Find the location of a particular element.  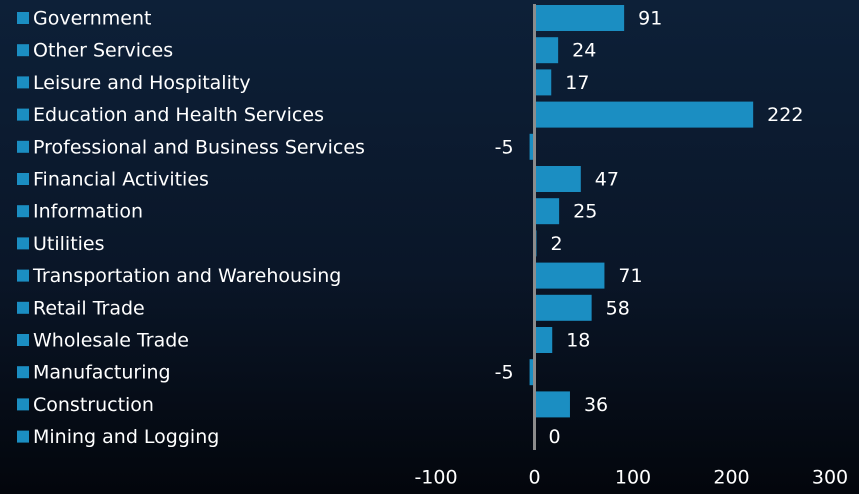

value-label: 0 is located at coordinates (555, 437).